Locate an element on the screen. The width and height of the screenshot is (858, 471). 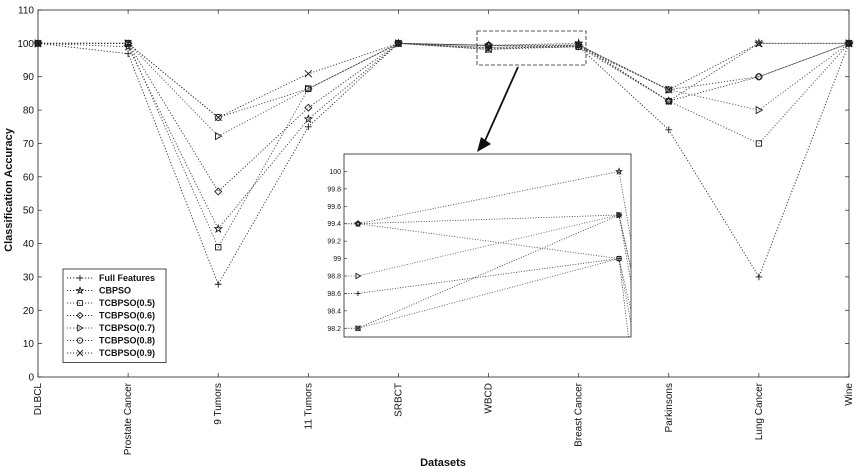
point-tcbpso-0-8-wine is located at coordinates (849, 43).